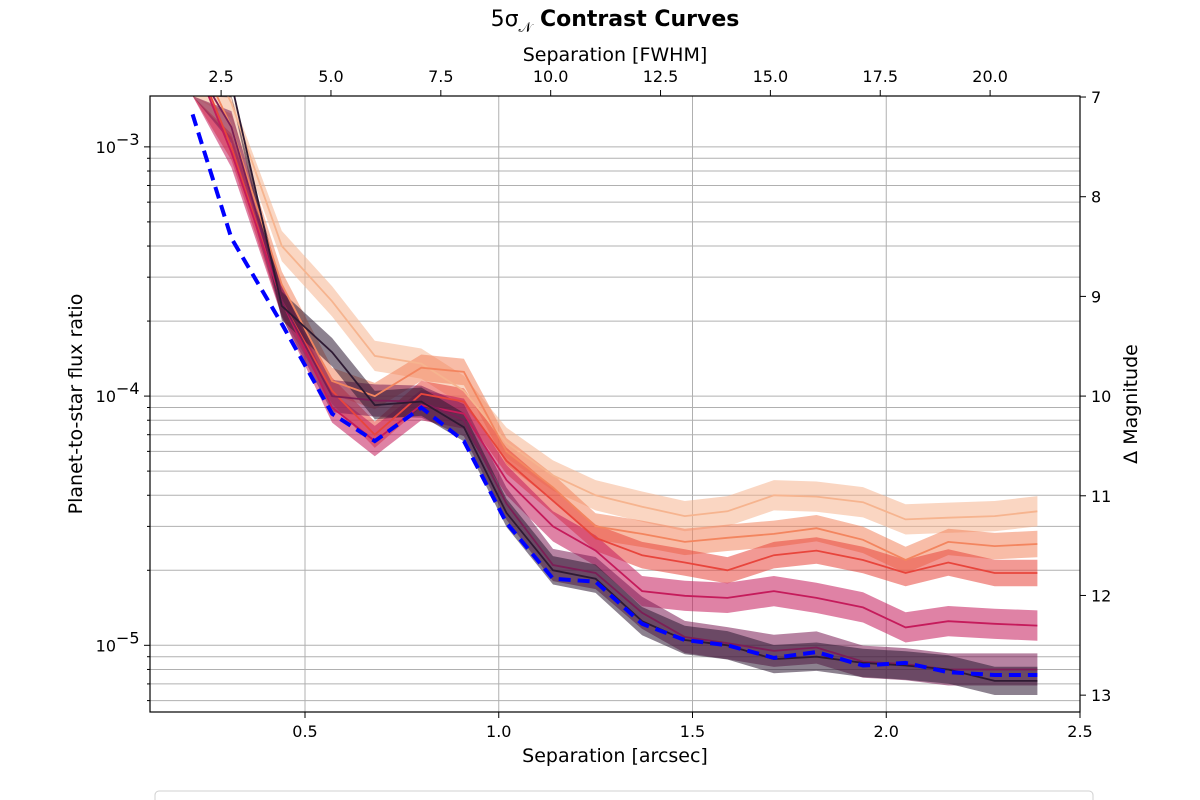 This screenshot has width=1200, height=800. I want to click on legend-box, so click(624, 795).